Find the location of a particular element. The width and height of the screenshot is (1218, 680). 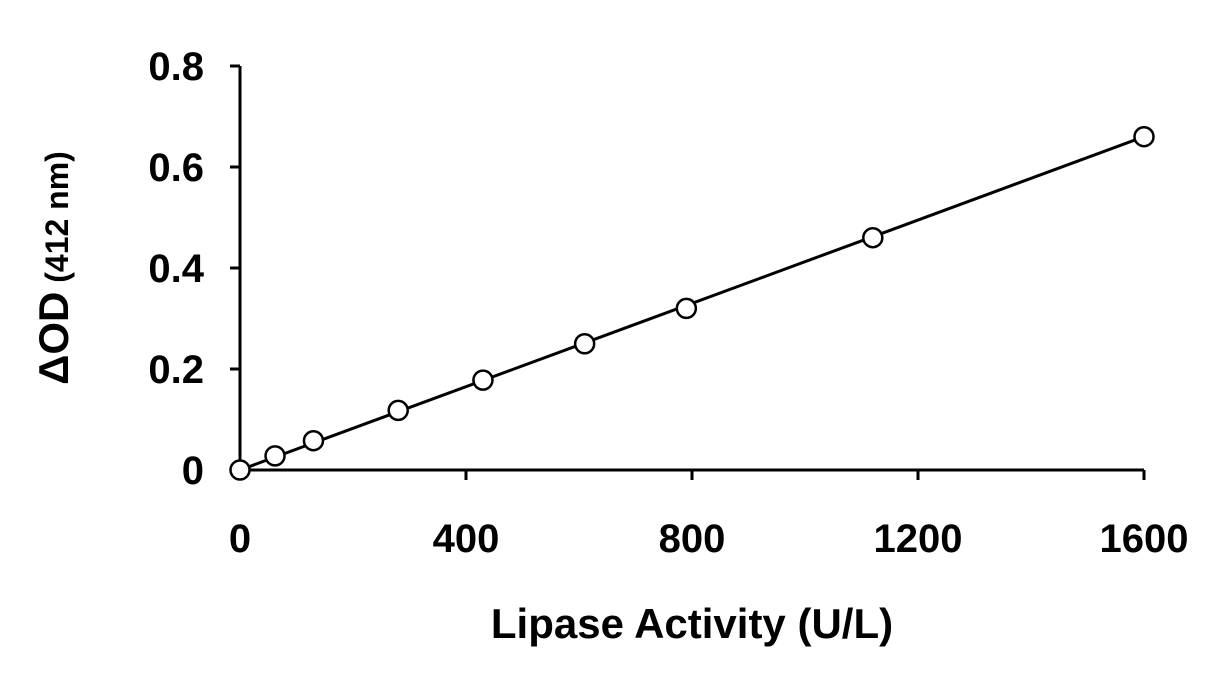

y-axis-title: ΔOD (412 nm) is located at coordinates (53, 268).